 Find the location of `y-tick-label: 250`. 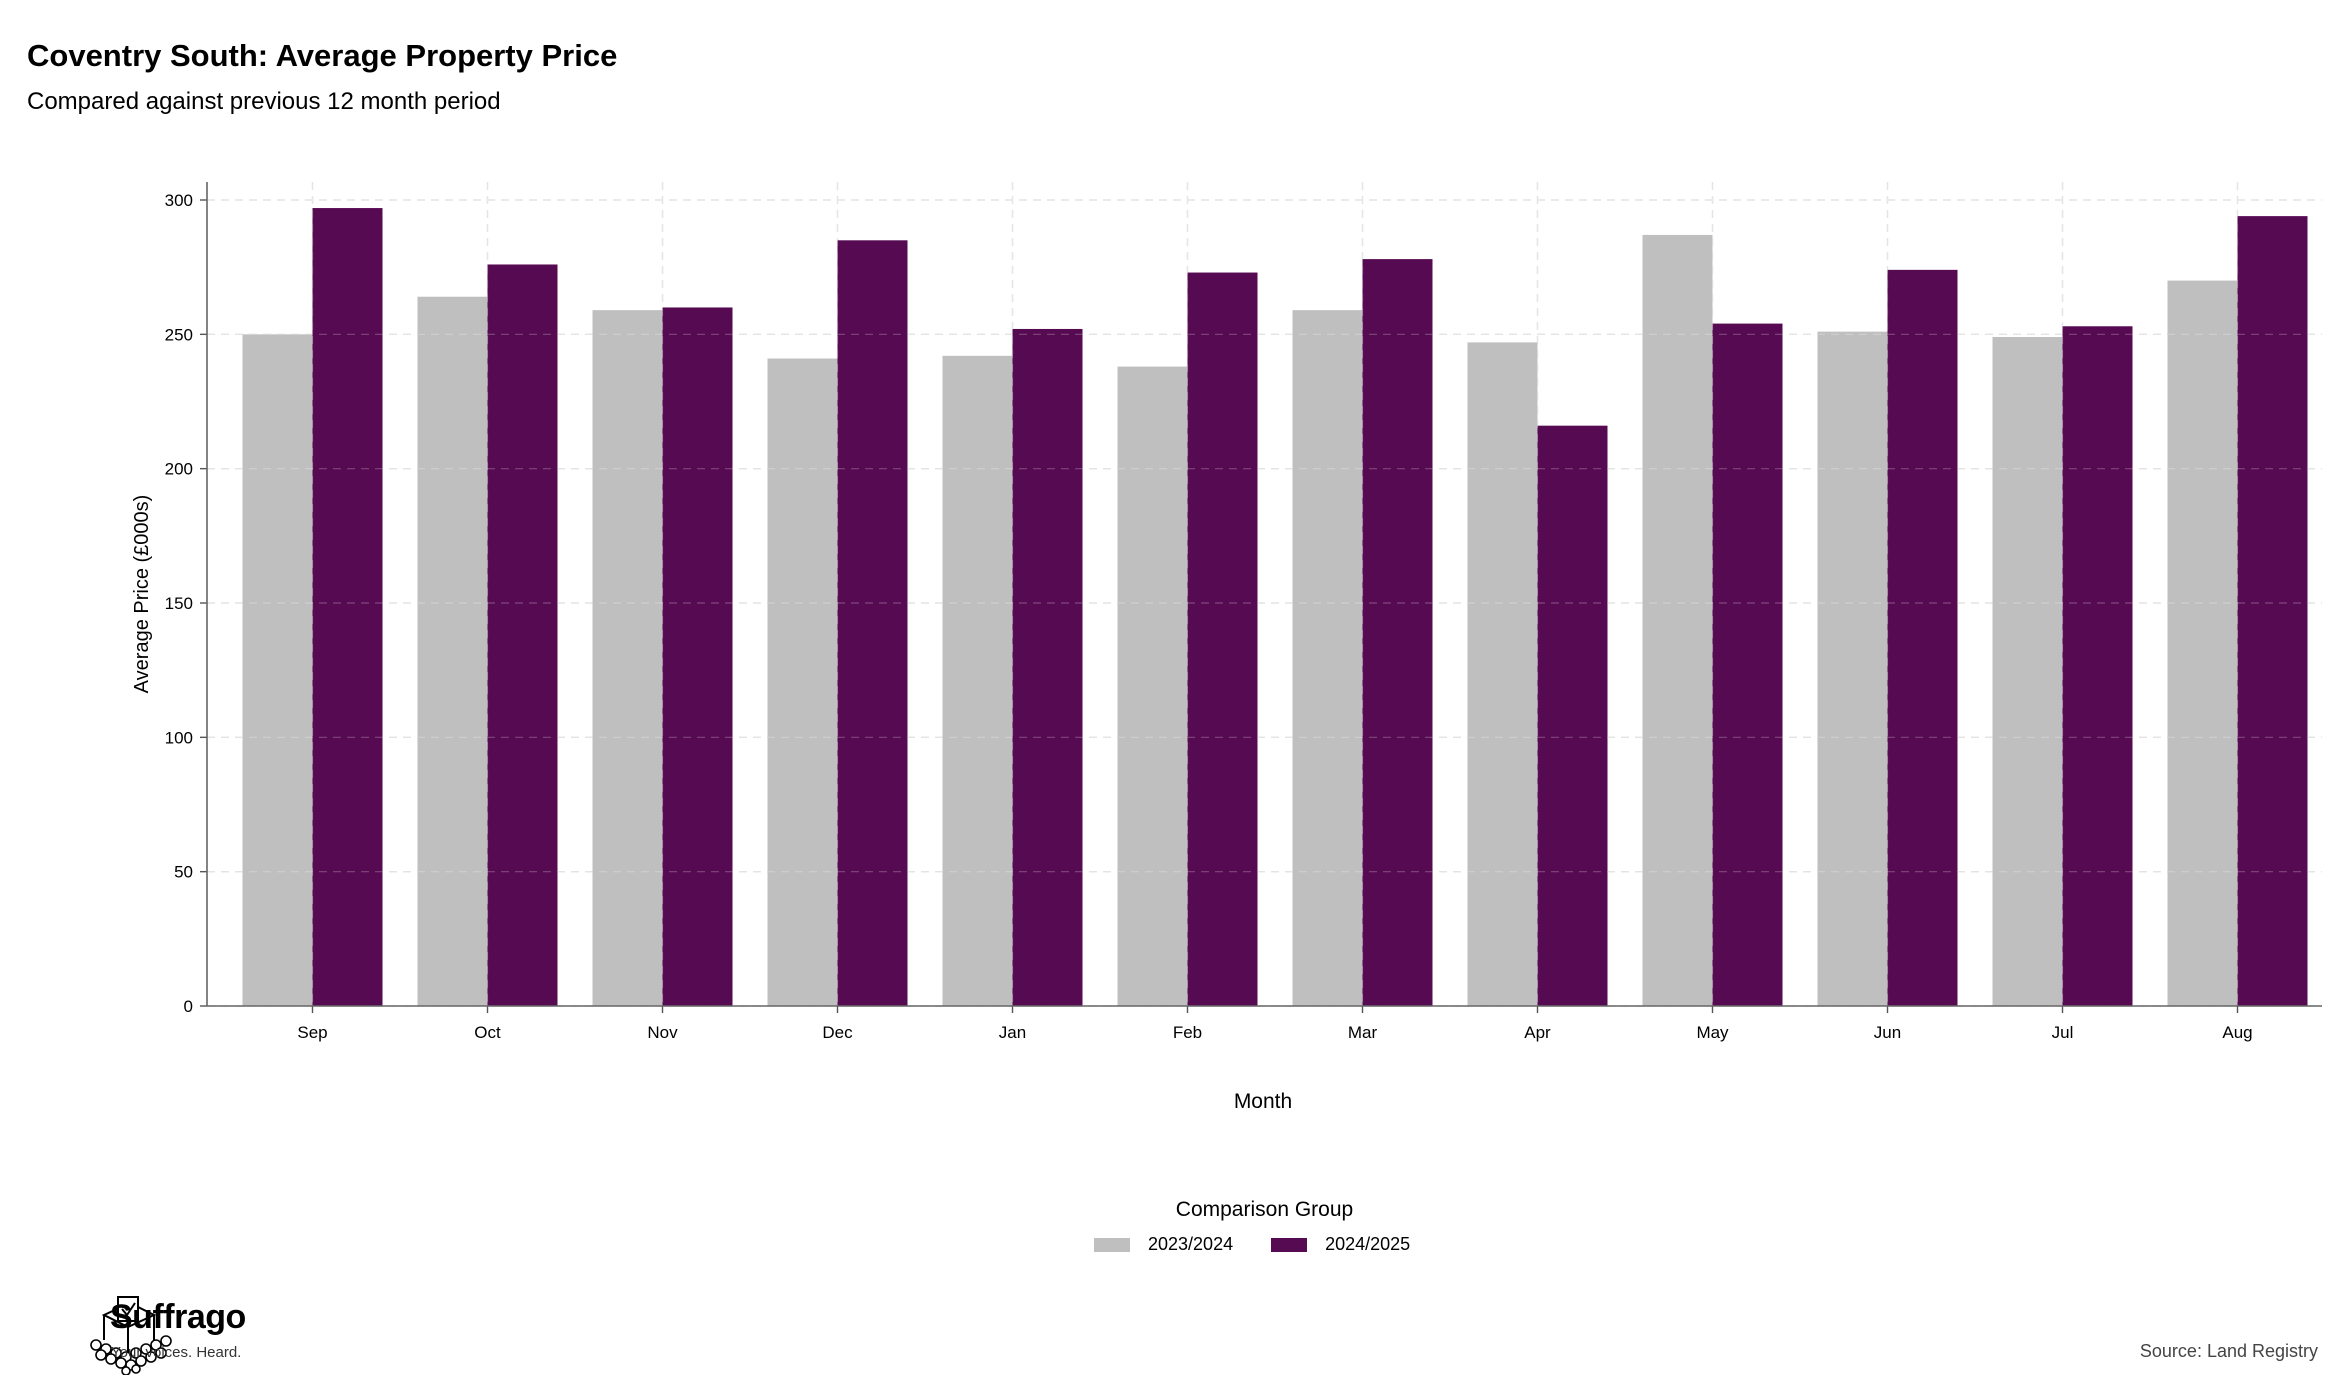

y-tick-label: 250 is located at coordinates (179, 334).